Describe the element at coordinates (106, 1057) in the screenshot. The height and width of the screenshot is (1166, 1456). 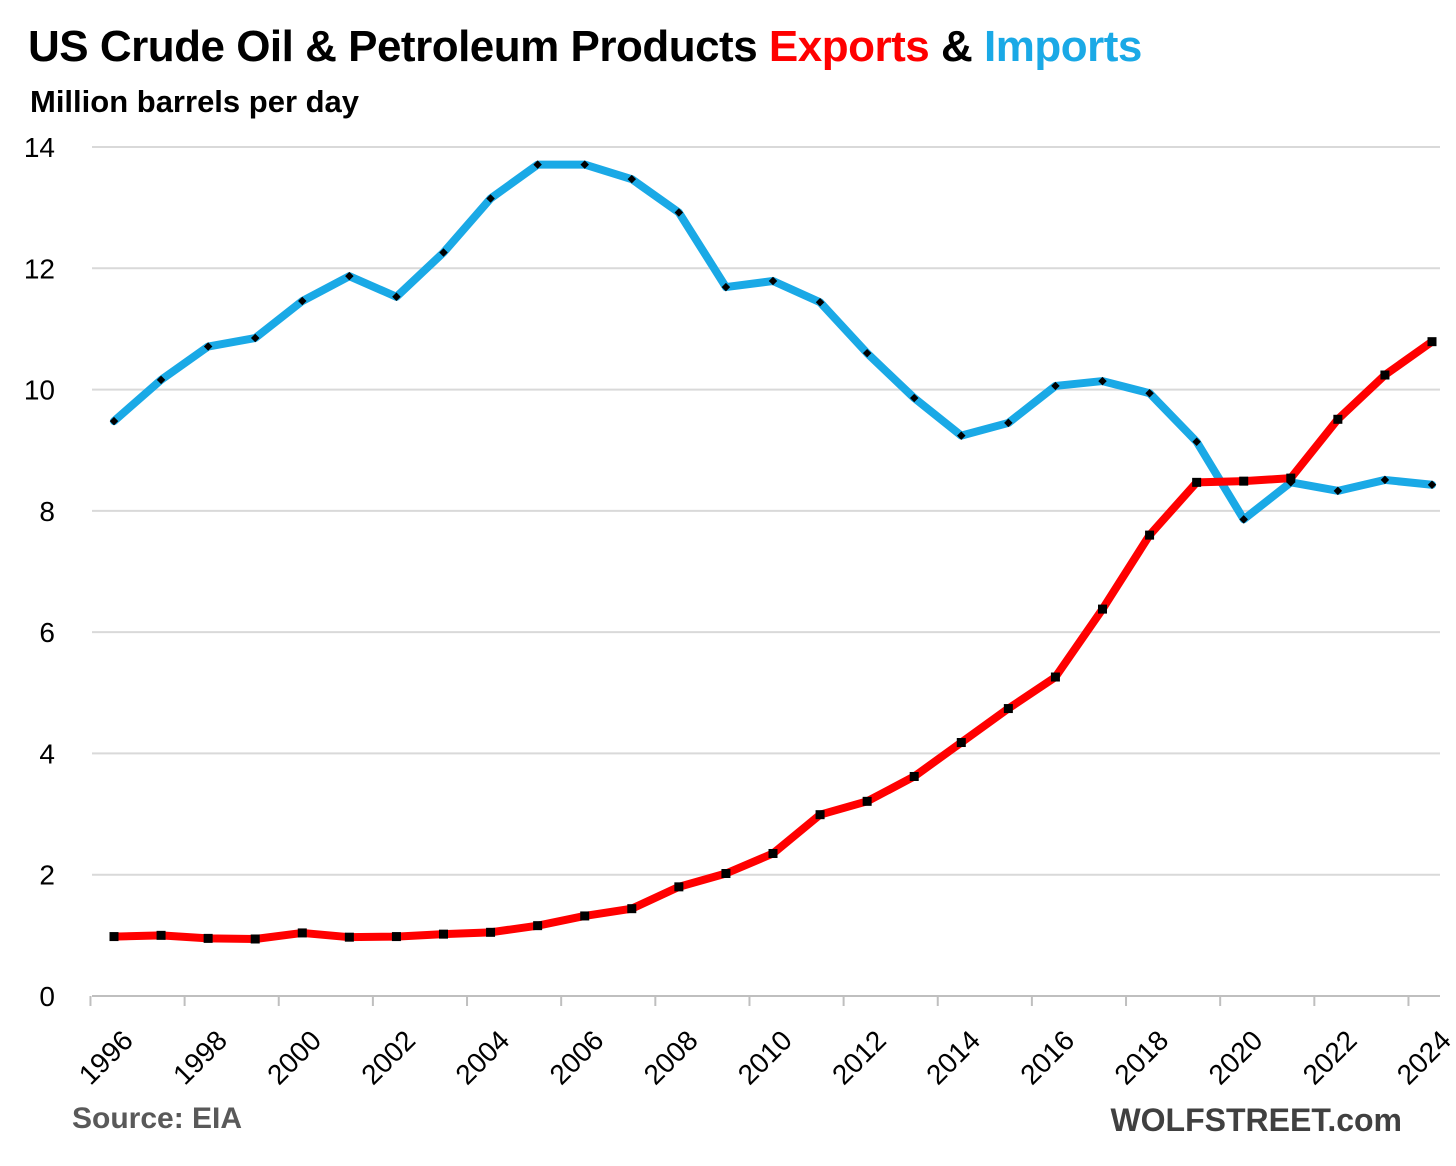
I see `x-tick-label: 1996` at that location.